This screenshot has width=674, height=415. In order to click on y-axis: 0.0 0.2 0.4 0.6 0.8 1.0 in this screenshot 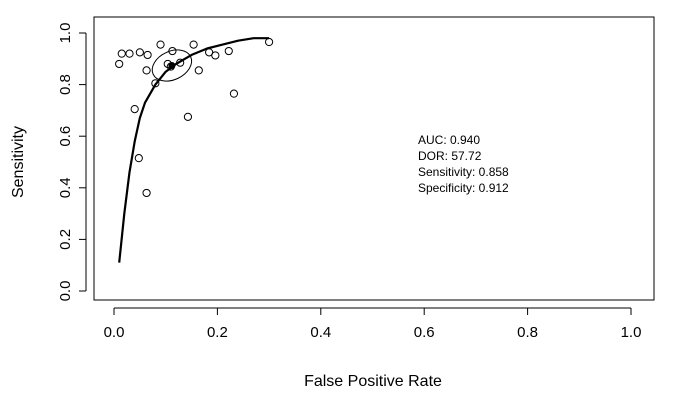, I will do `click(72, 162)`.